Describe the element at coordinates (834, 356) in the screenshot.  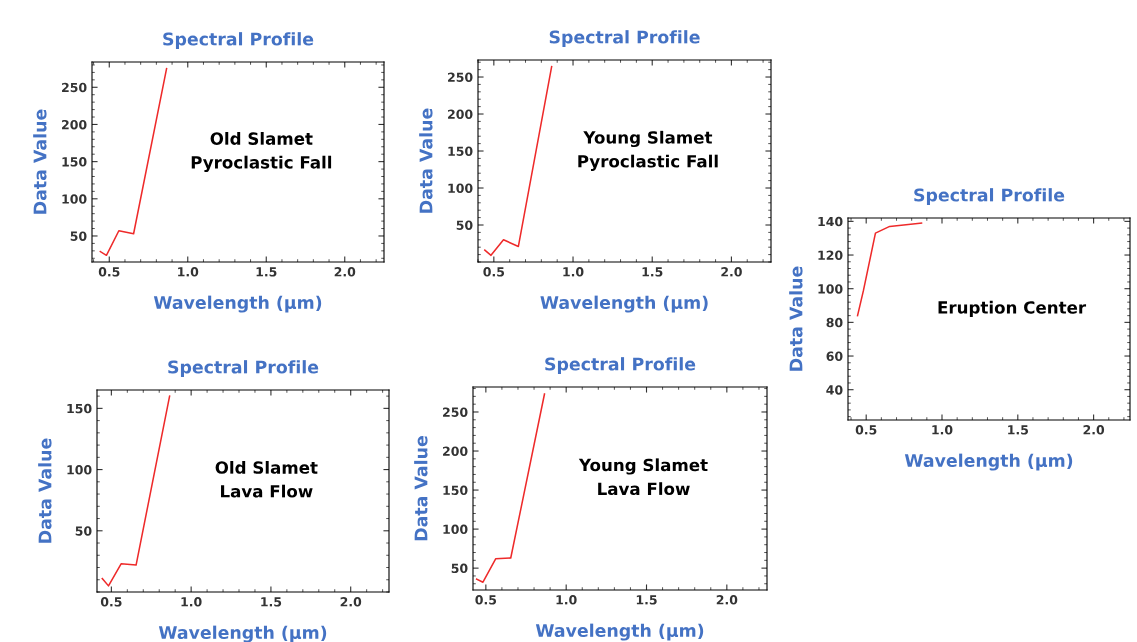
I see `y-tick-label: 60` at that location.